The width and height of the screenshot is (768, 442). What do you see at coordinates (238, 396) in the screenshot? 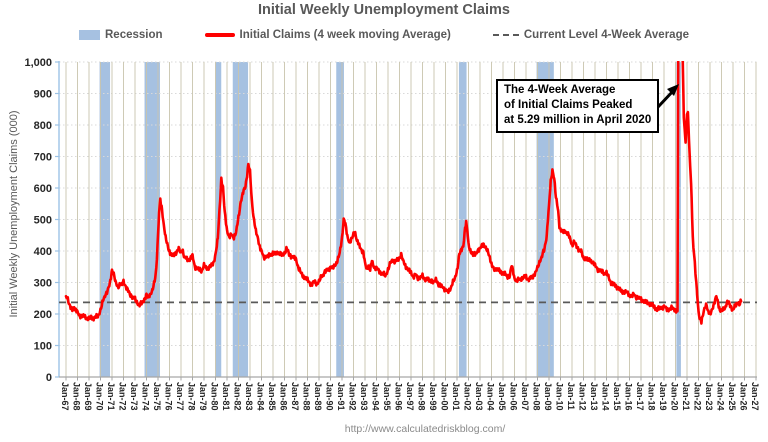
I see `x-tick-label: Jan-82` at bounding box center [238, 396].